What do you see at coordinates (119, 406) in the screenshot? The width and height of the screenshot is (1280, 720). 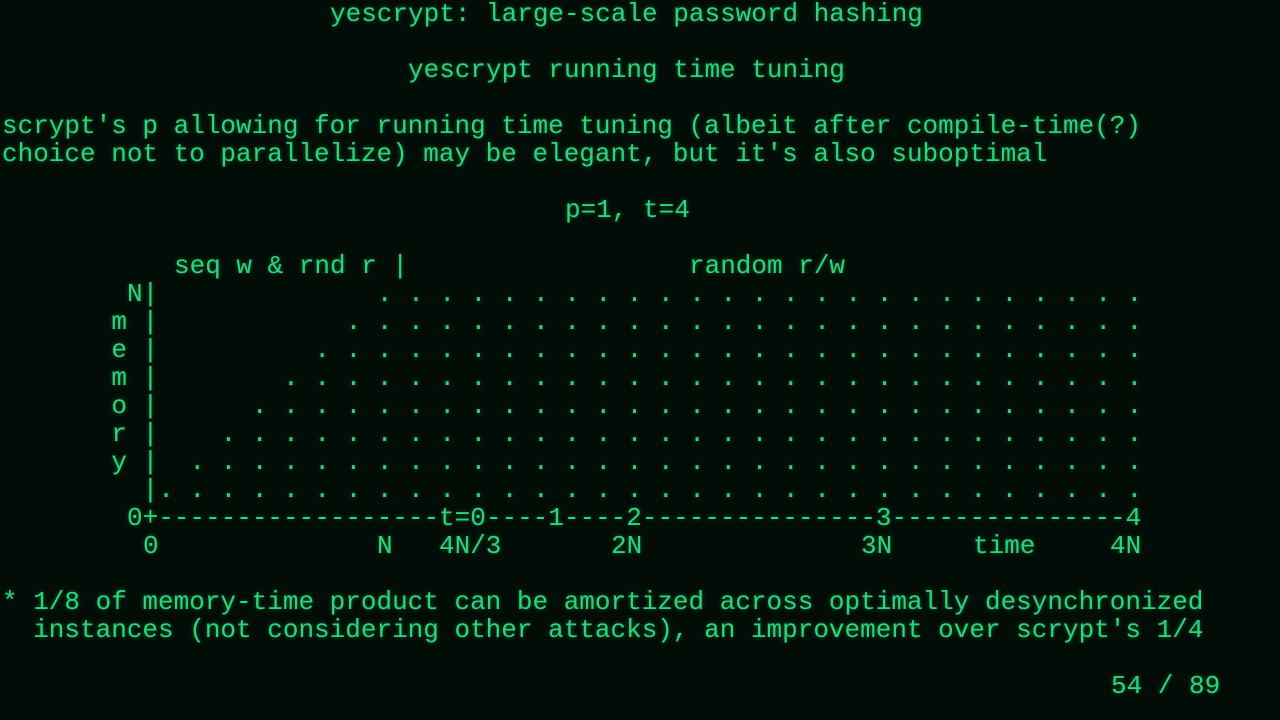 I see `y-axis-label-letter: o` at bounding box center [119, 406].